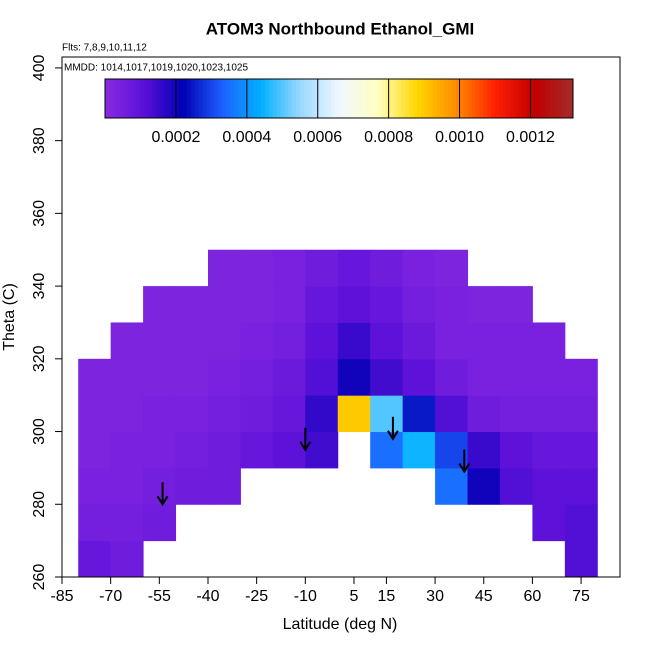 The image size is (650, 655). Describe the element at coordinates (387, 596) in the screenshot. I see `x-tick-label: 15` at that location.